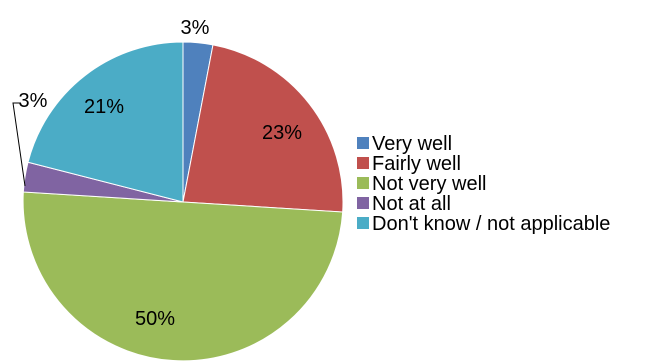 Image resolution: width=661 pixels, height=362 pixels. I want to click on leader-line, so click(19, 144).